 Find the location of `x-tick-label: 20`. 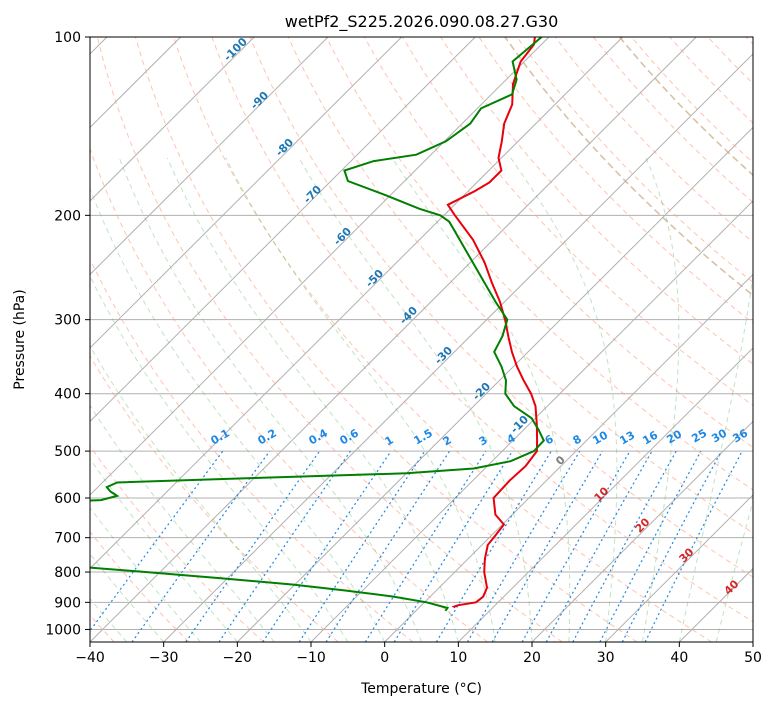

x-tick-label: 20 is located at coordinates (532, 658).